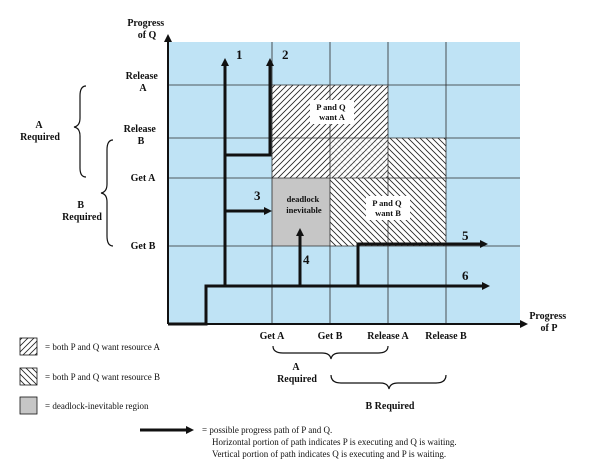  I want to click on x-axis-title: Progress of P, so click(548, 322).